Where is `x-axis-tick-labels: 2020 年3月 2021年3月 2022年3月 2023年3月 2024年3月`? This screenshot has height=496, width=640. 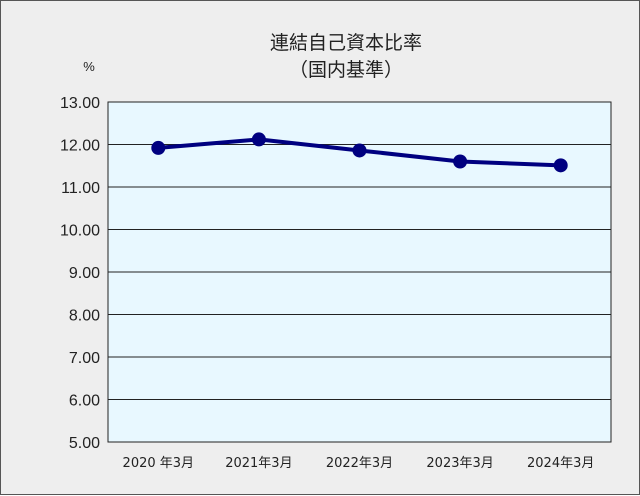
x-axis-tick-labels: 2020 年3月 2021年3月 2022年3月 2023年3月 2024年3月 is located at coordinates (359, 463).